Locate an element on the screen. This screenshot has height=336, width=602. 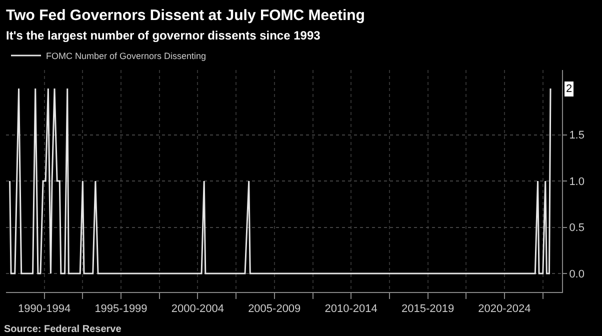
source-note: Source: Federal Reserve is located at coordinates (63, 329).